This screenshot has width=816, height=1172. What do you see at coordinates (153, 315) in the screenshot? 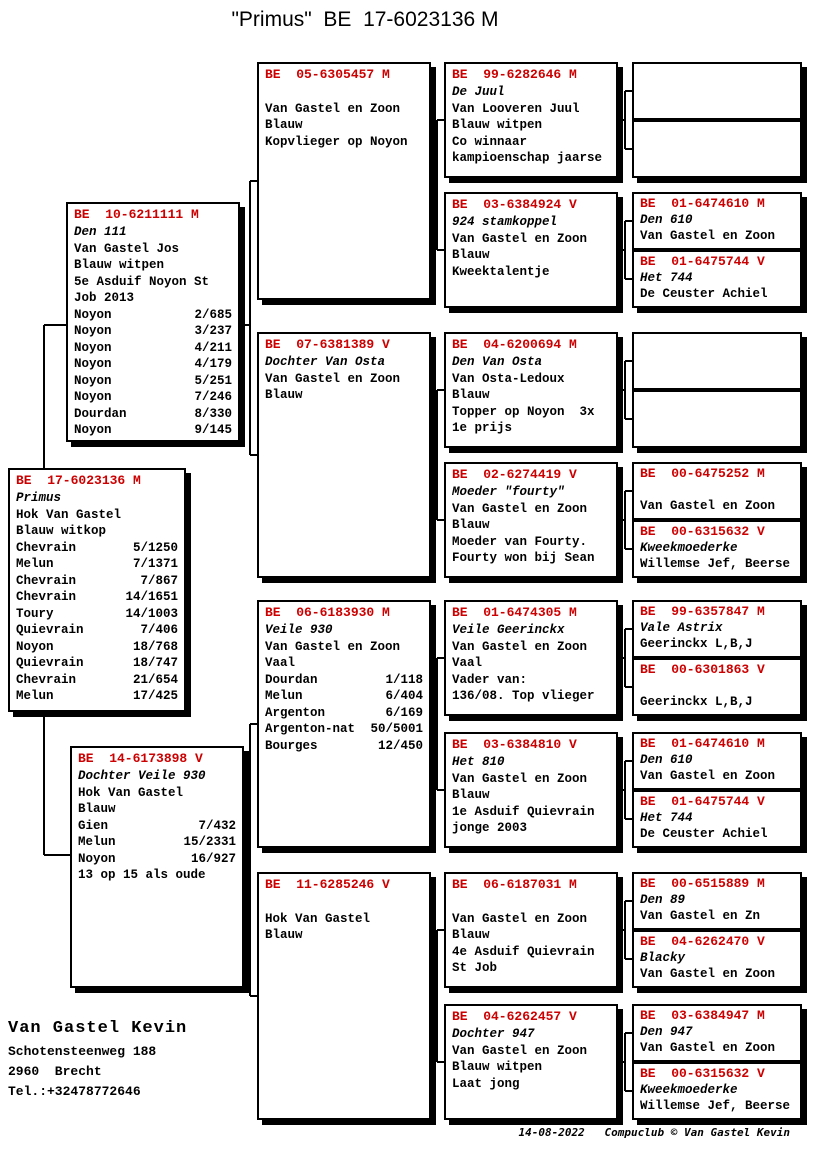
I see `race-result-row: Noyon 2/685` at bounding box center [153, 315].